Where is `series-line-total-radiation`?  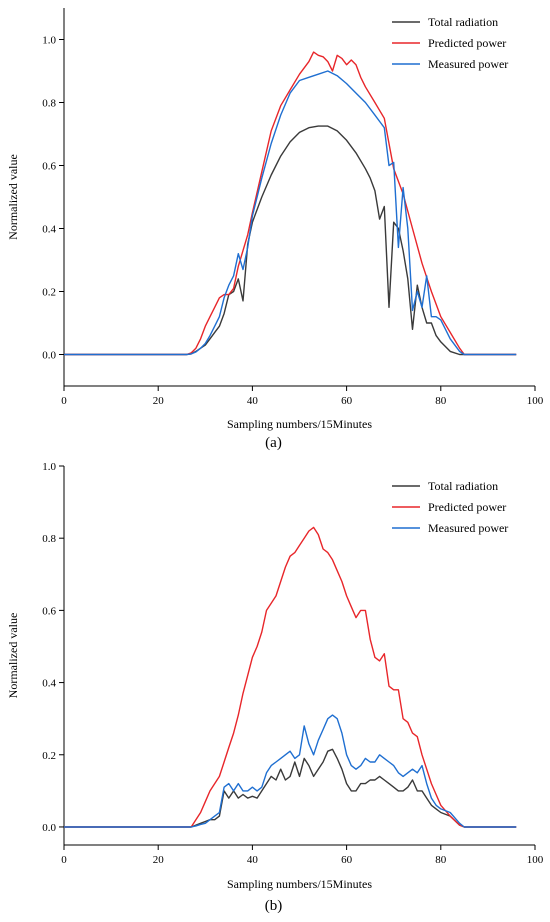
series-line-total-radiation is located at coordinates (290, 788).